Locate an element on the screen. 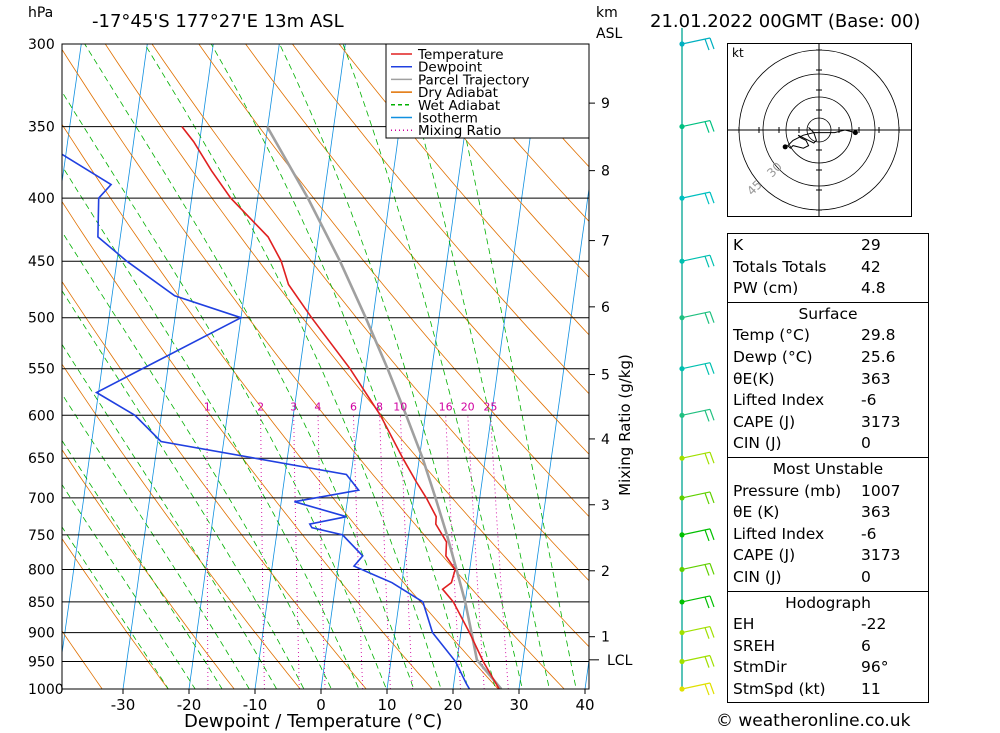  height-tick-label: 7 is located at coordinates (605, 242).